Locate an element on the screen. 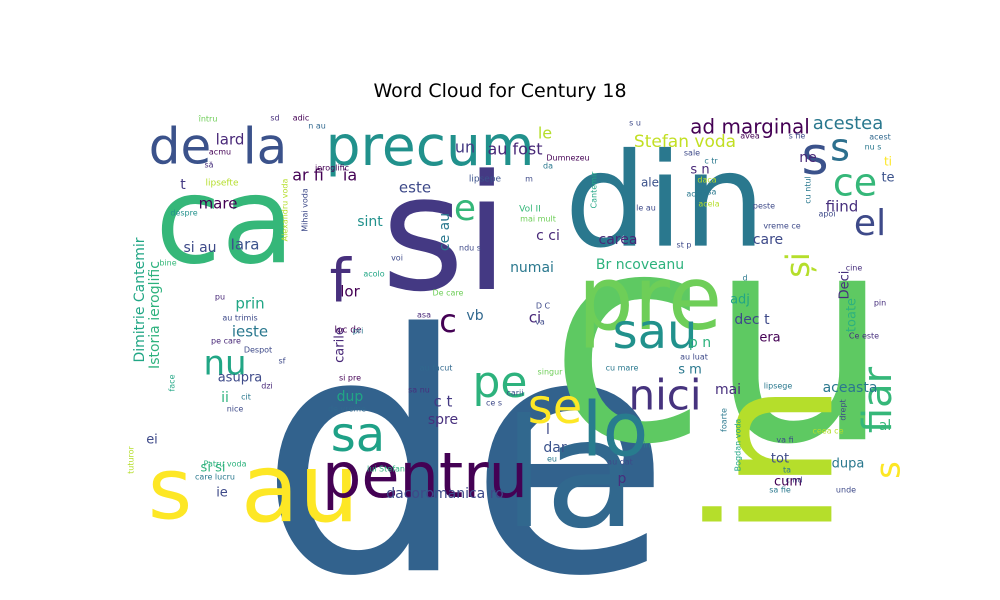 The height and width of the screenshot is (600, 1000). word-41: sint is located at coordinates (370, 222).